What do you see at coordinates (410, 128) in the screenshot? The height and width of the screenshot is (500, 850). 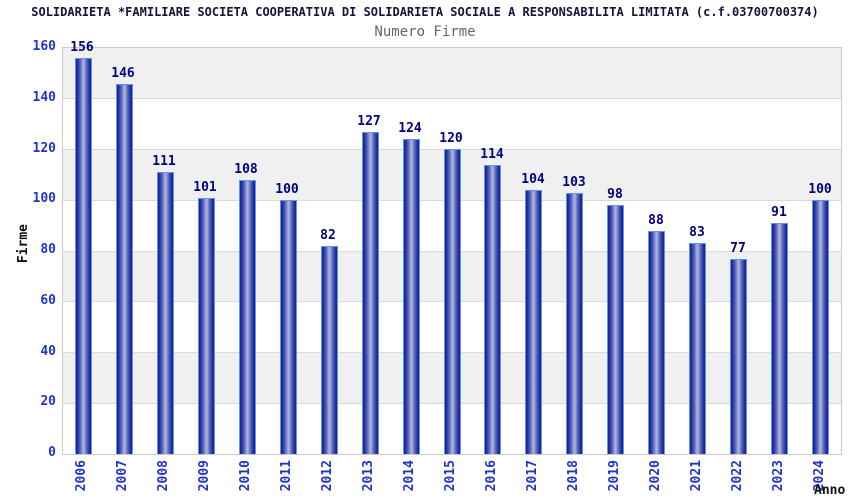 I see `bar-value-label: 124` at bounding box center [410, 128].